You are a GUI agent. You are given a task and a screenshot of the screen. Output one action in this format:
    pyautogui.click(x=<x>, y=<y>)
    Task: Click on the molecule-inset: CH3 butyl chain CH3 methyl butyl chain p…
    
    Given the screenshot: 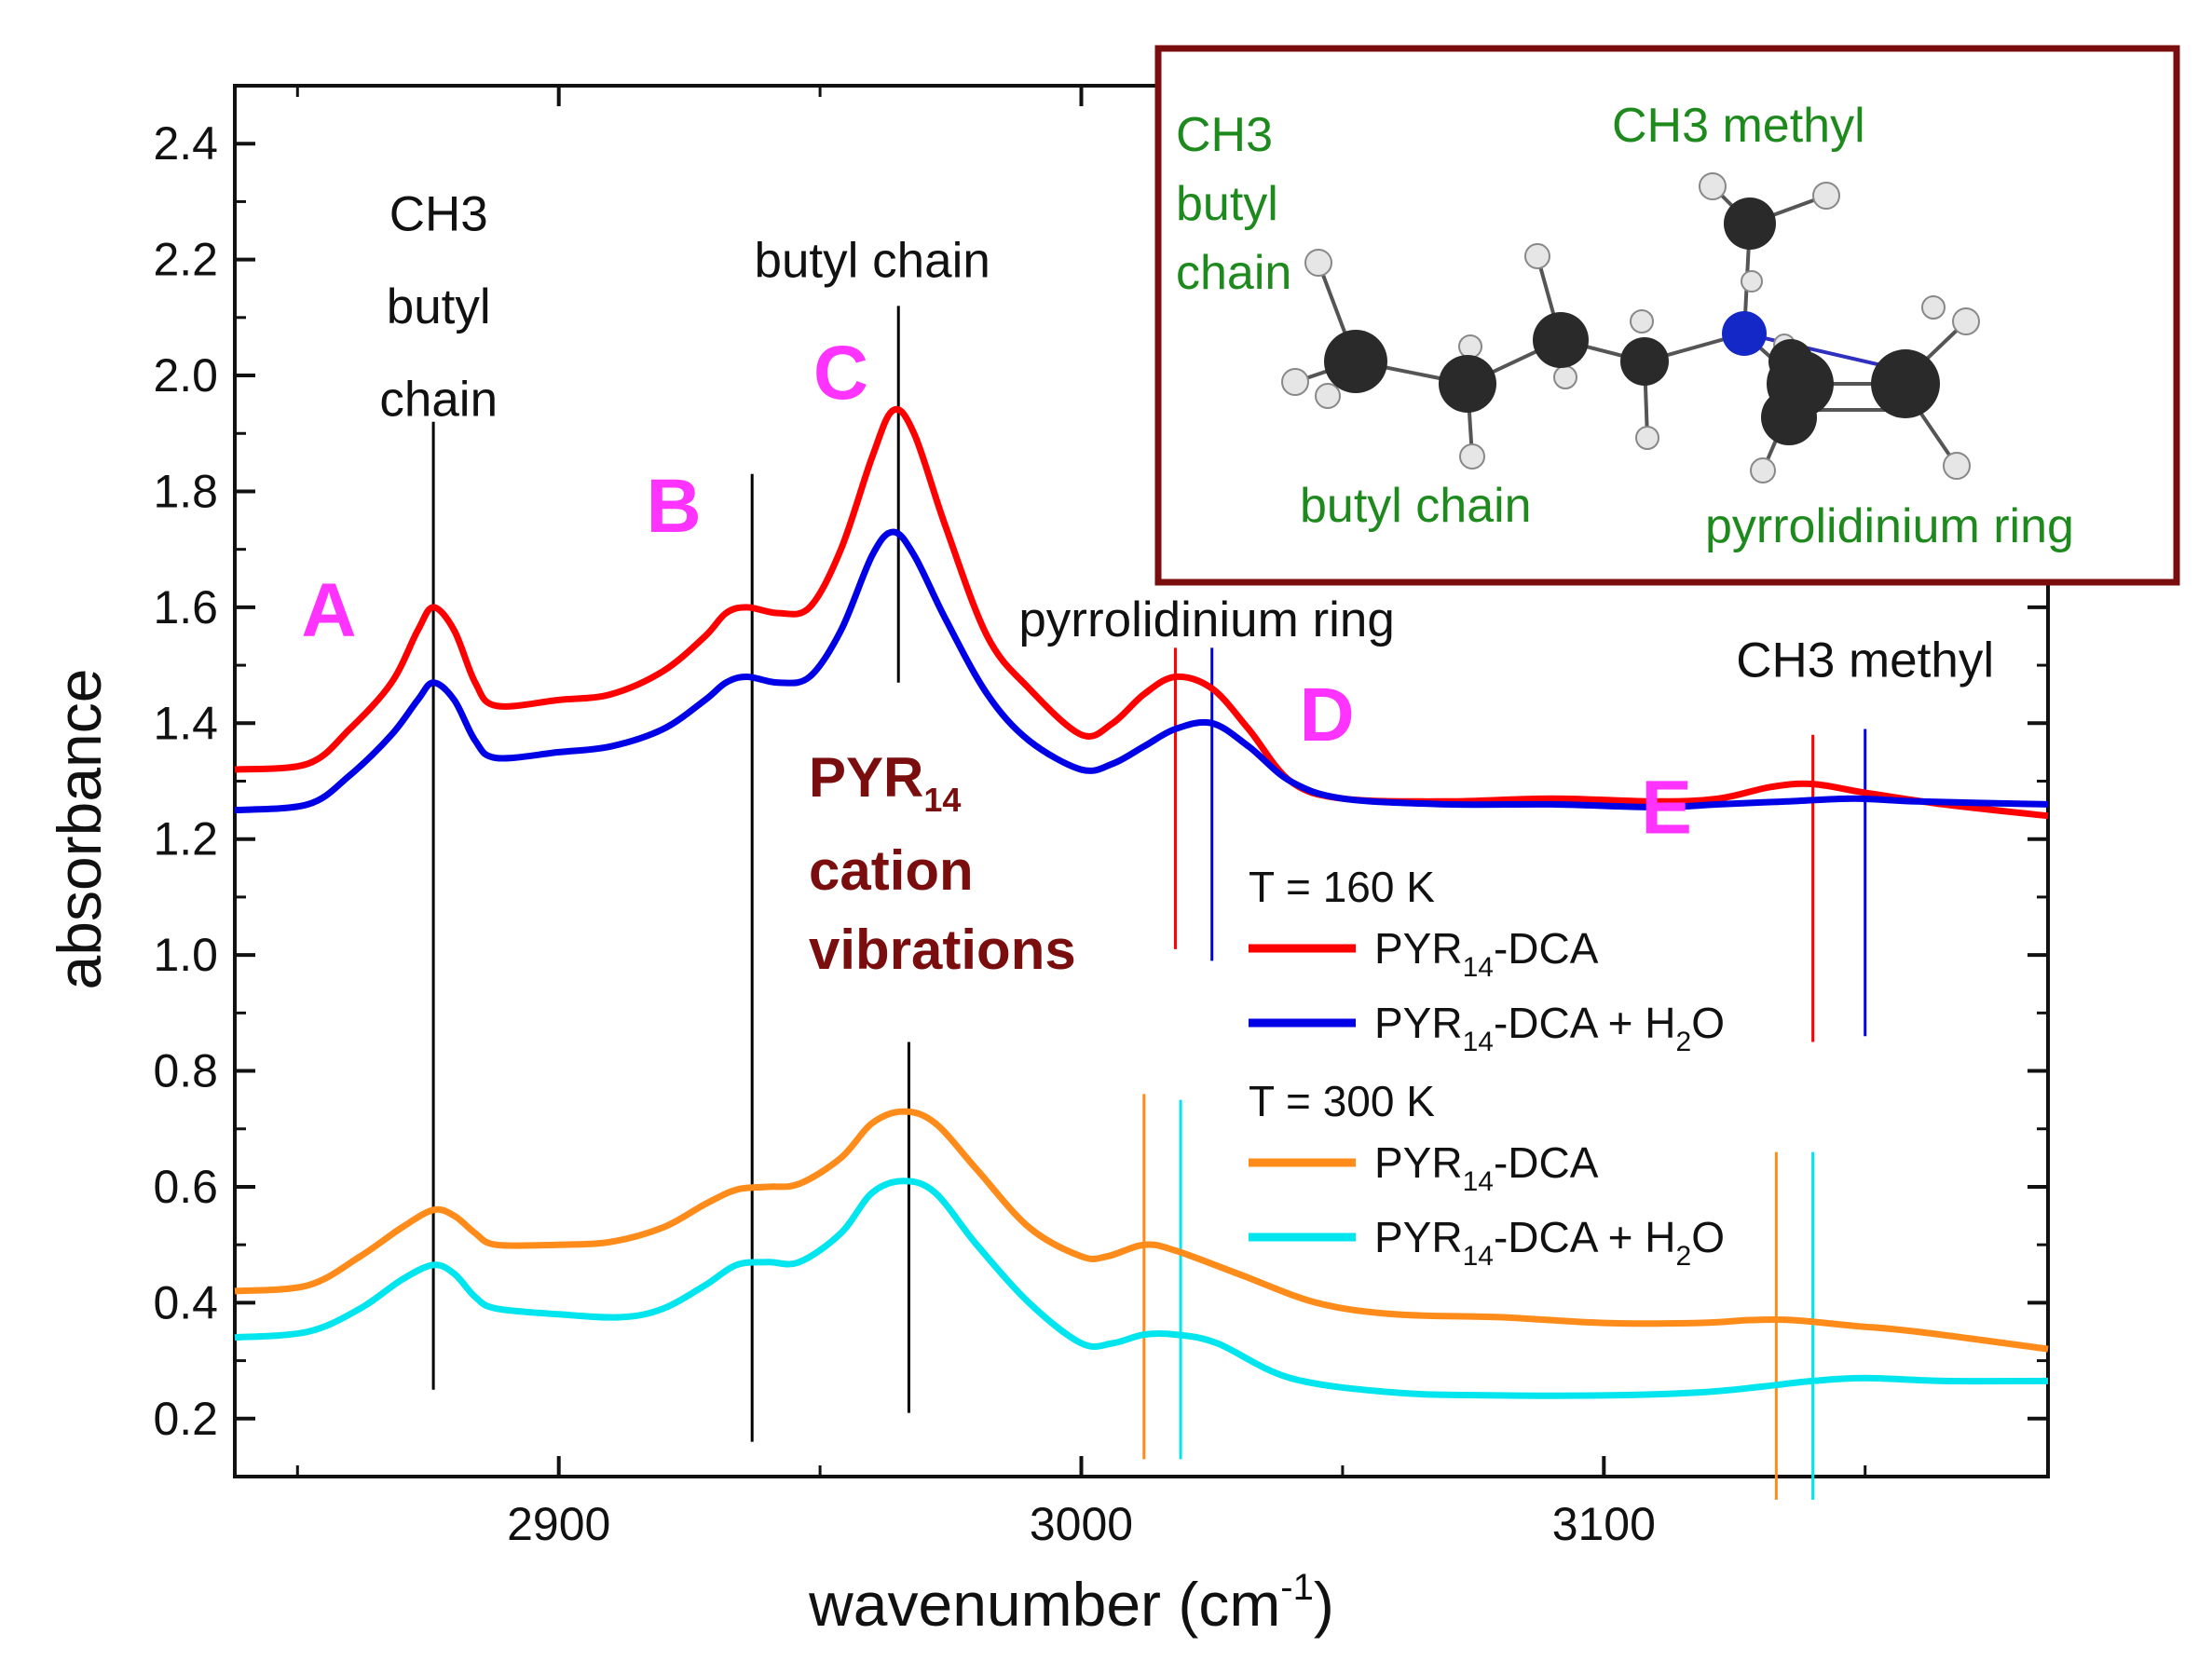 What is the action you would take?
    pyautogui.click(x=1667, y=316)
    